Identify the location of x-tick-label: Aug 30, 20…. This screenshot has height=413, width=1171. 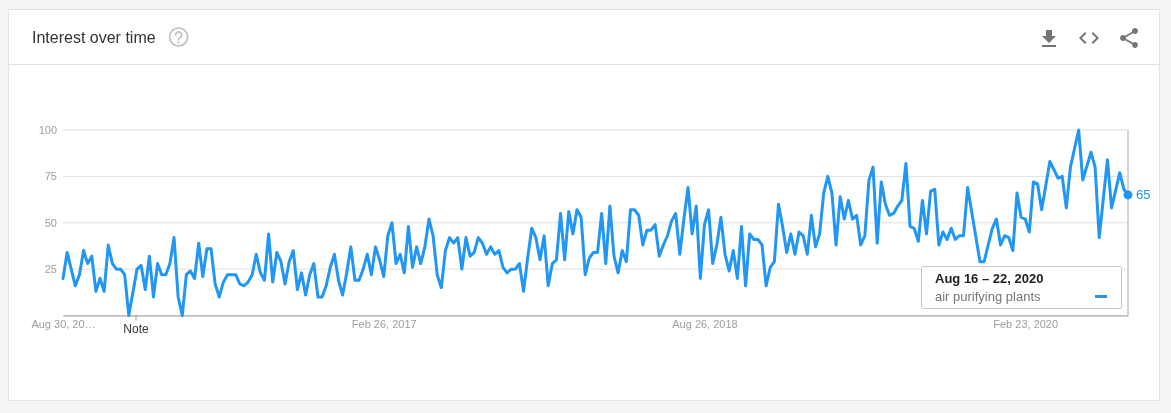
(63, 324).